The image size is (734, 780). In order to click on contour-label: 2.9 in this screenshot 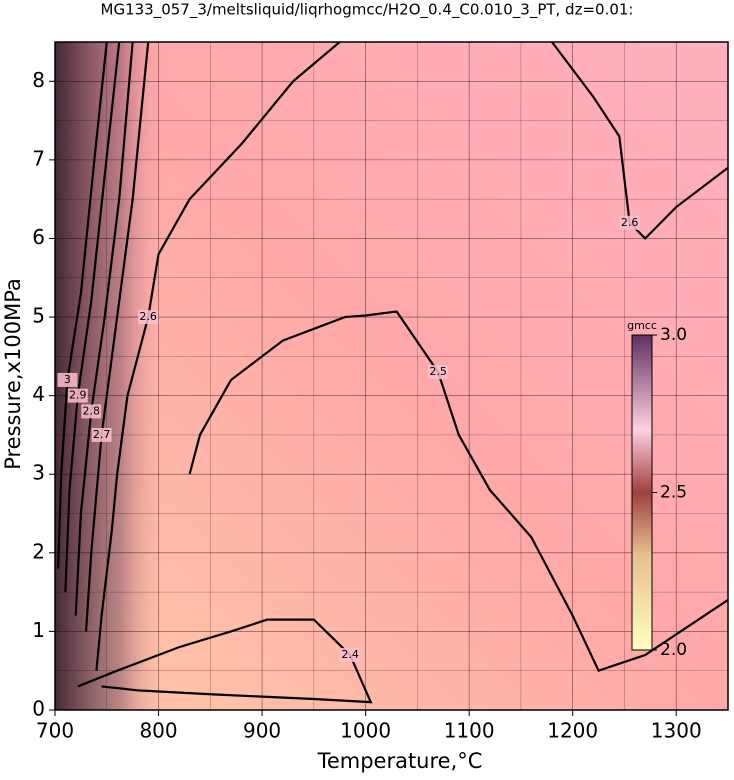, I will do `click(78, 395)`.